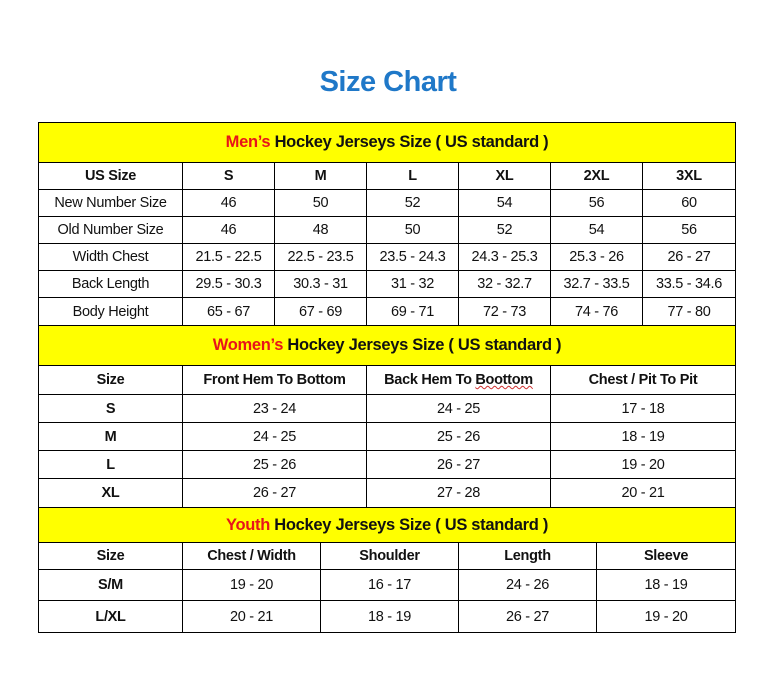 The height and width of the screenshot is (692, 776). Describe the element at coordinates (504, 257) in the screenshot. I see `table-cell: 24.3 - 25.3` at that location.